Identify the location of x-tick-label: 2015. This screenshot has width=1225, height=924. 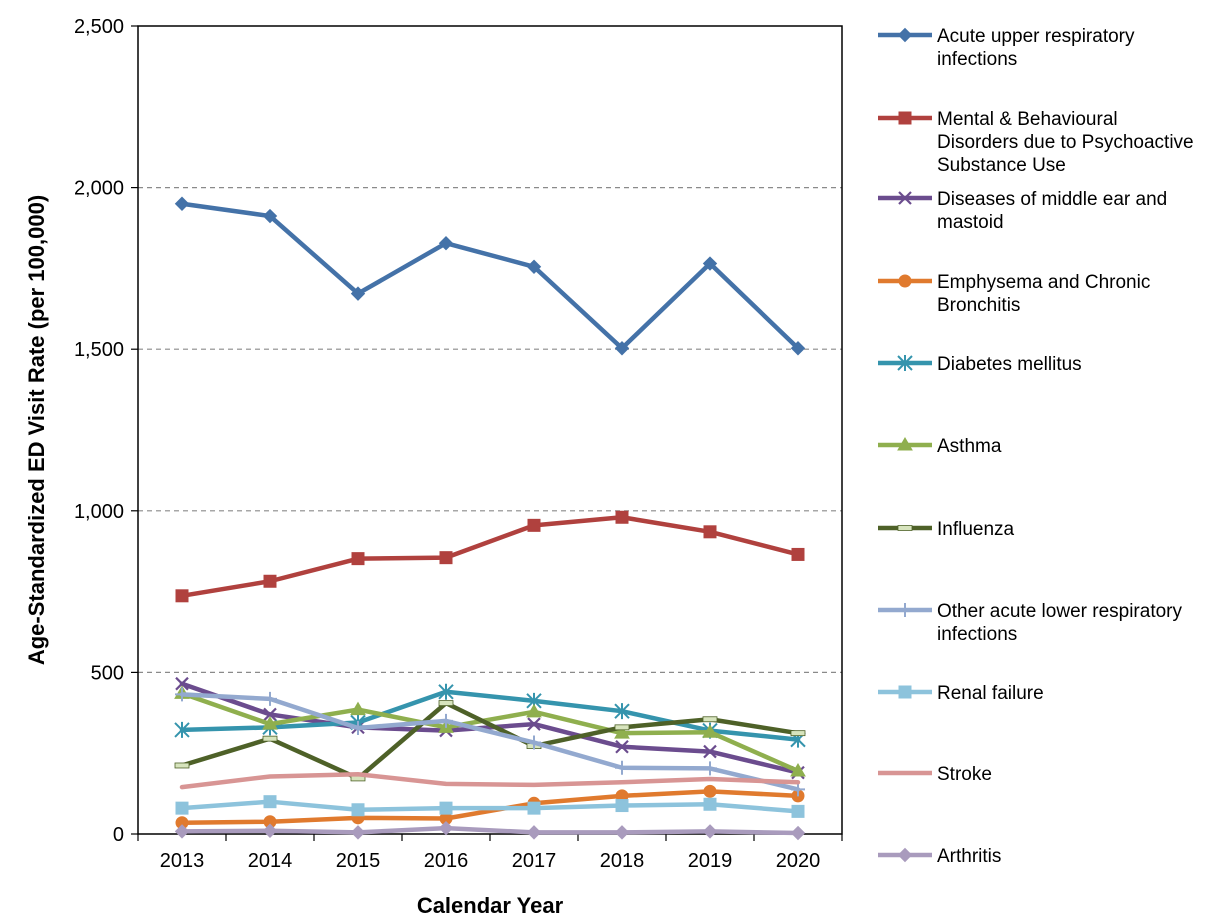
(358, 861).